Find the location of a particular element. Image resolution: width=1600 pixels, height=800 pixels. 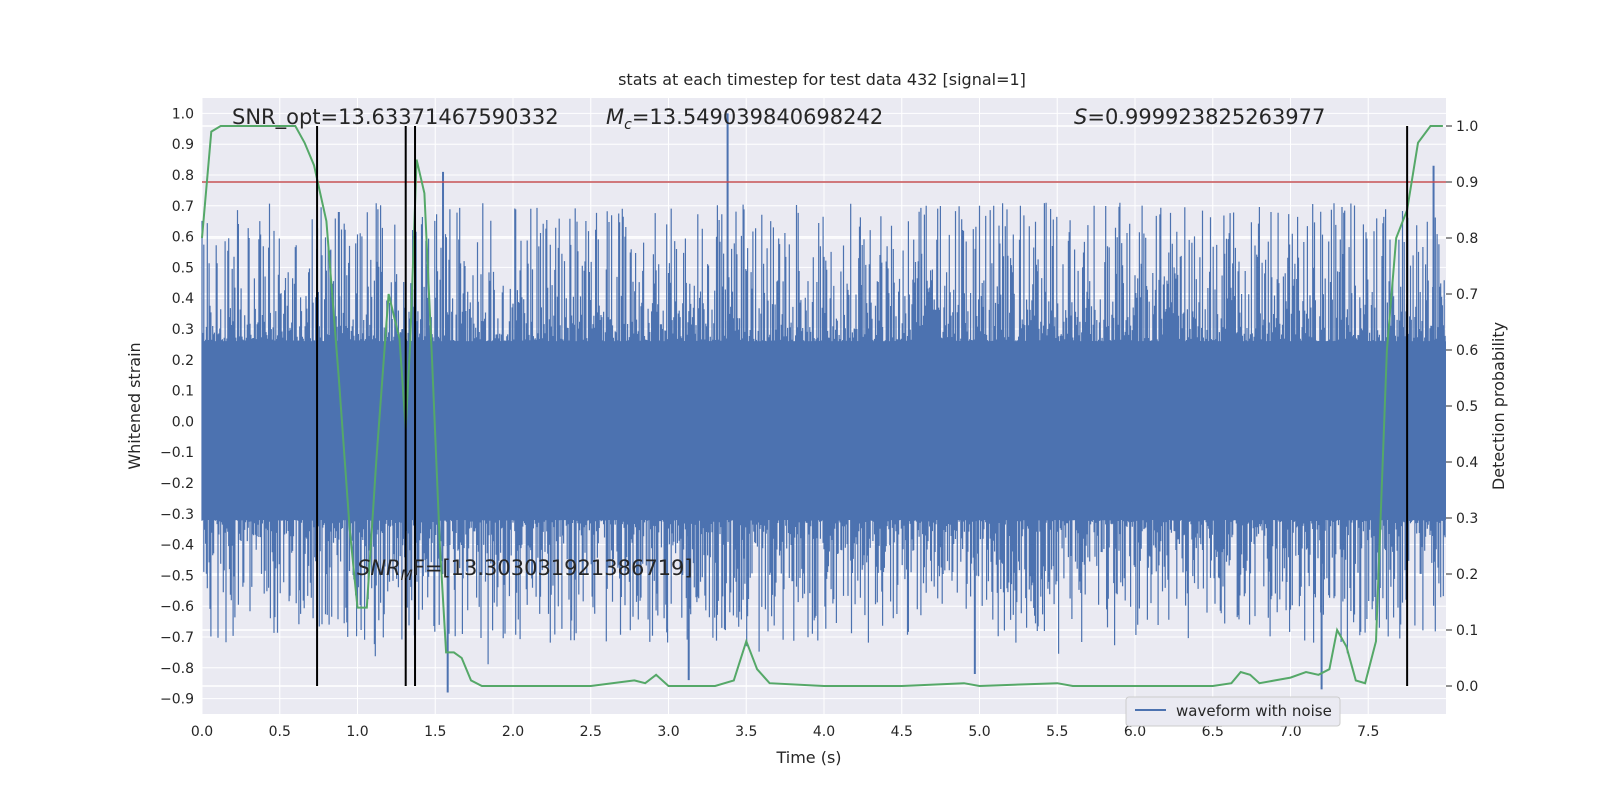

x-tick-label: 1.5 is located at coordinates (435, 732).